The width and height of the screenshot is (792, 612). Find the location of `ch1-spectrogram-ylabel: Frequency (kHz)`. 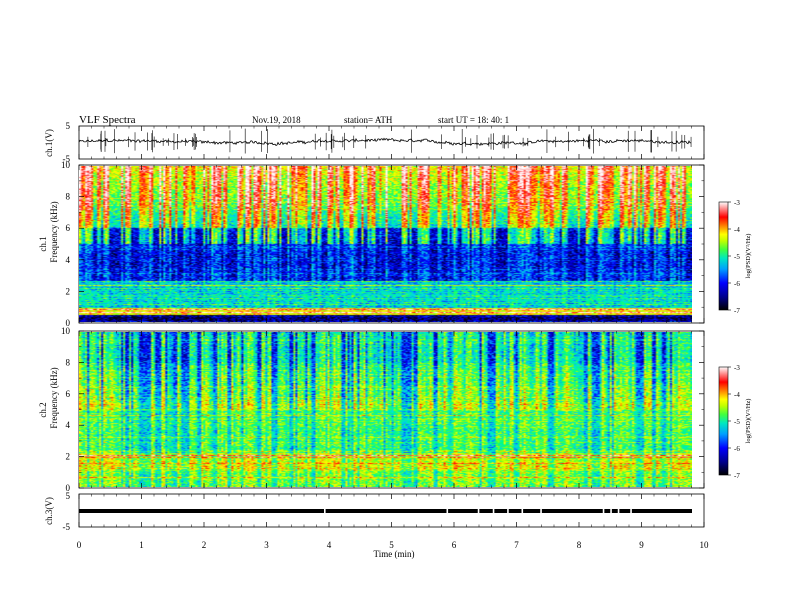

ch1-spectrogram-ylabel: Frequency (kHz) is located at coordinates (54, 231).